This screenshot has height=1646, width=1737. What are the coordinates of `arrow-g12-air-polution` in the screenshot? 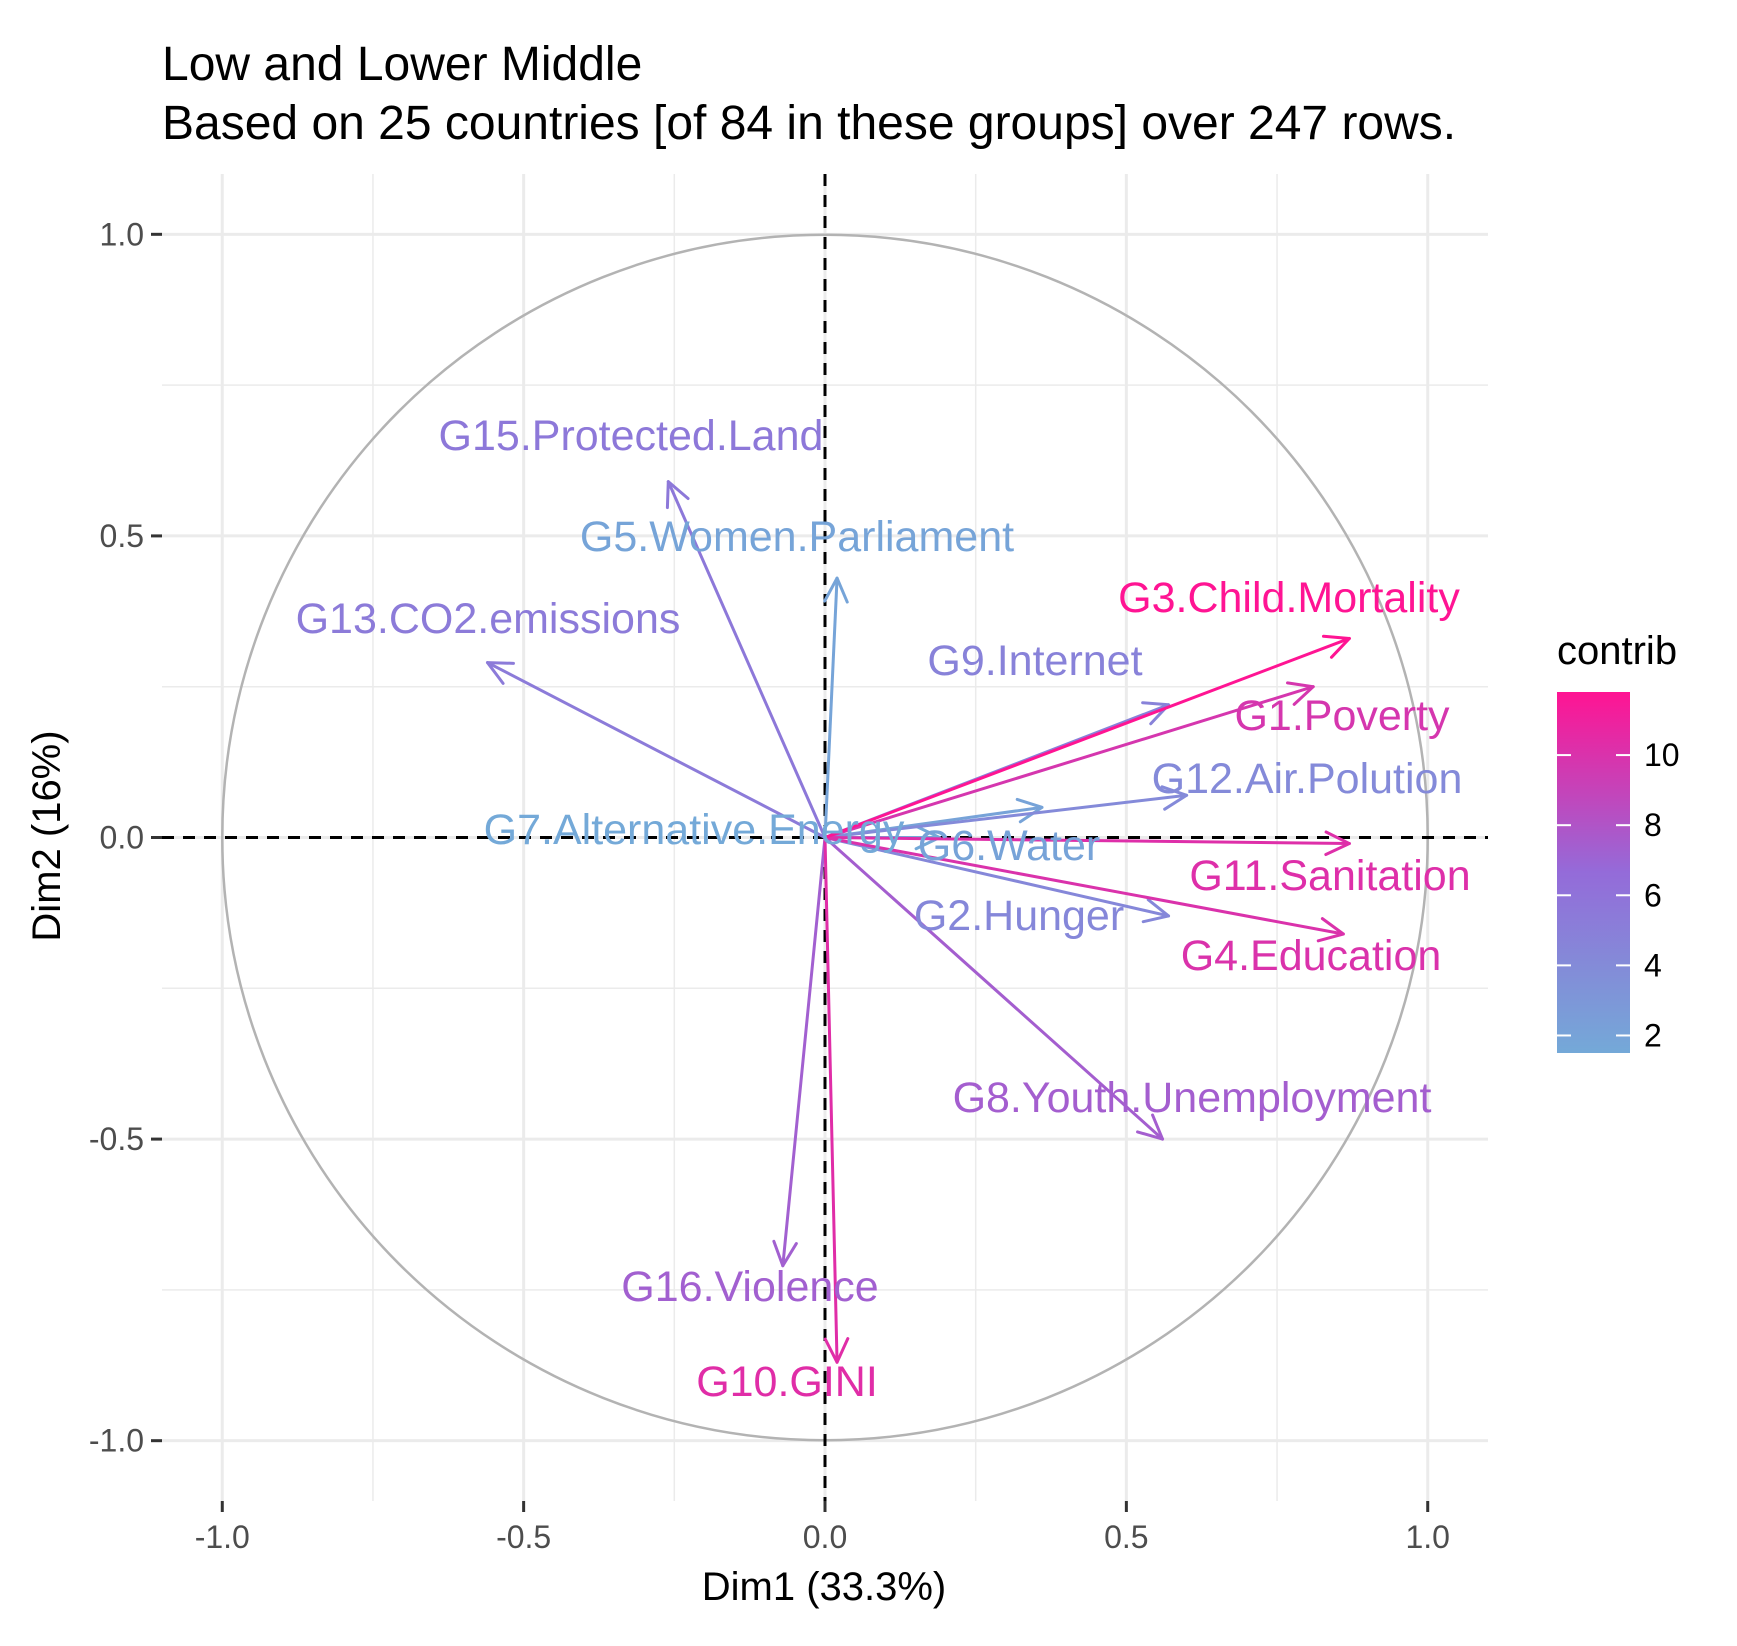 It's located at (1006, 812).